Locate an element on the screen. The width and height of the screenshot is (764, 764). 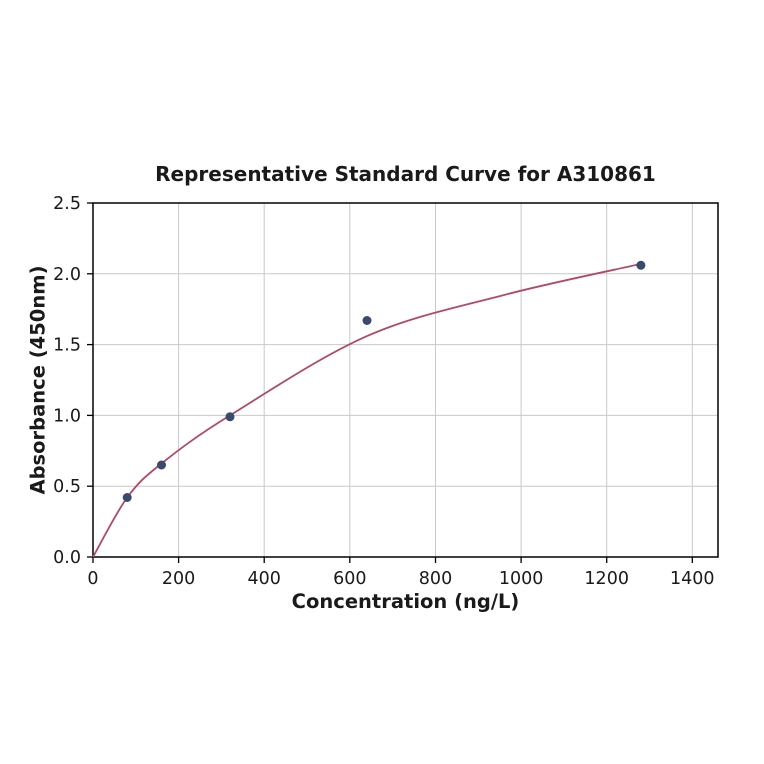
y-tick-label: 2.5 is located at coordinates (67, 204).